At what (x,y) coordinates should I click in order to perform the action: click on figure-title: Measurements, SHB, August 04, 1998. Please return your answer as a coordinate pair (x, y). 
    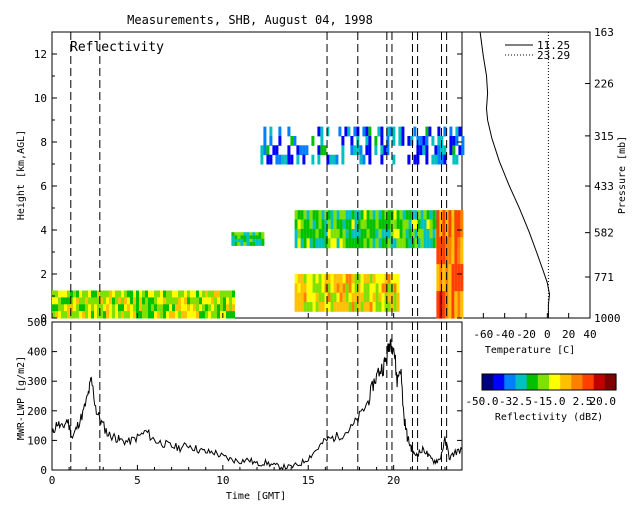
    Looking at the image, I should click on (250, 20).